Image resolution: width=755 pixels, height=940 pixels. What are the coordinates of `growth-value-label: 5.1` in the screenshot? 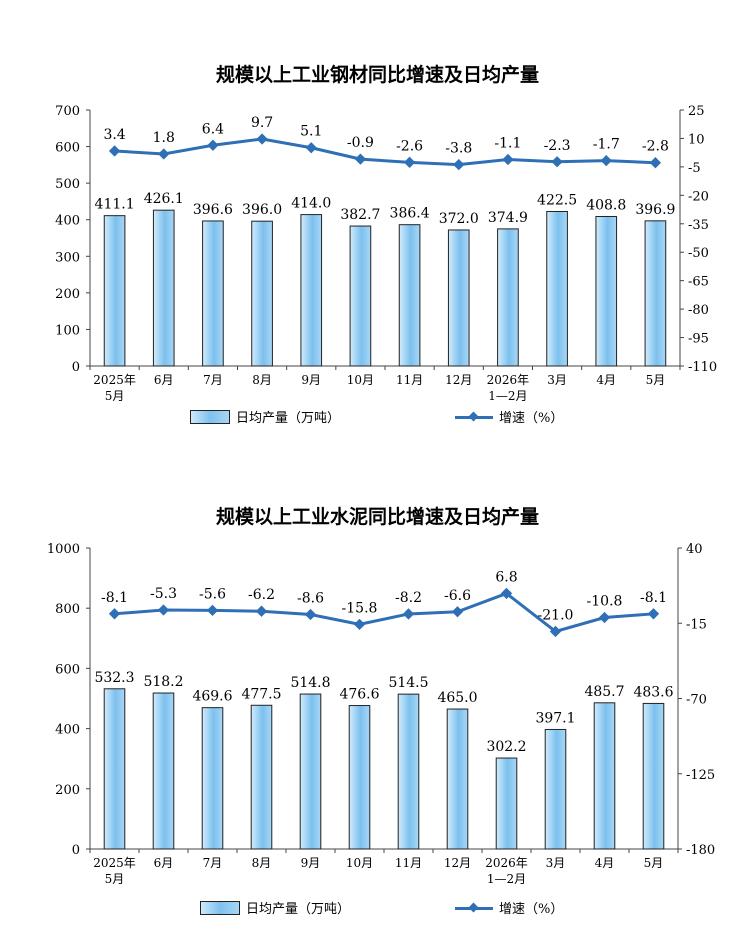 It's located at (311, 132).